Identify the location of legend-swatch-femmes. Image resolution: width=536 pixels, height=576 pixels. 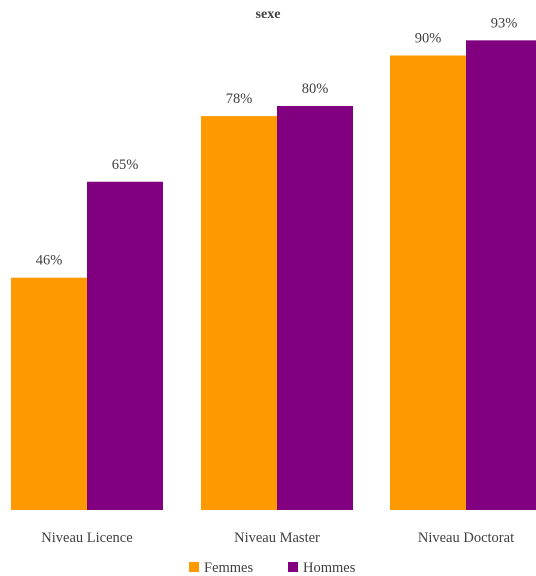
(194, 567).